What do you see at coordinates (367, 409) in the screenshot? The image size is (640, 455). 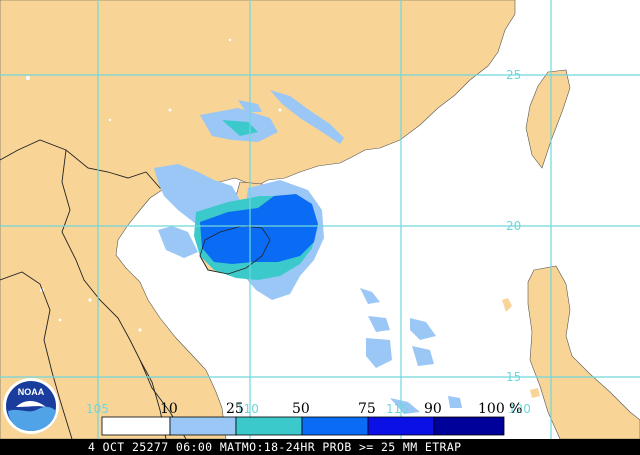 I see `legend-label-75: 75` at bounding box center [367, 409].